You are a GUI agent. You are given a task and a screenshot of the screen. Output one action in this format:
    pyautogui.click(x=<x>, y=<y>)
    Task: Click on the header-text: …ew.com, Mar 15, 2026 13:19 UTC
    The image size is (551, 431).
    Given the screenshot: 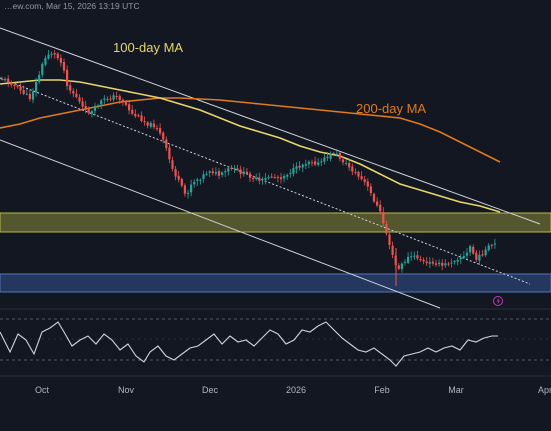 What is the action you would take?
    pyautogui.click(x=72, y=6)
    